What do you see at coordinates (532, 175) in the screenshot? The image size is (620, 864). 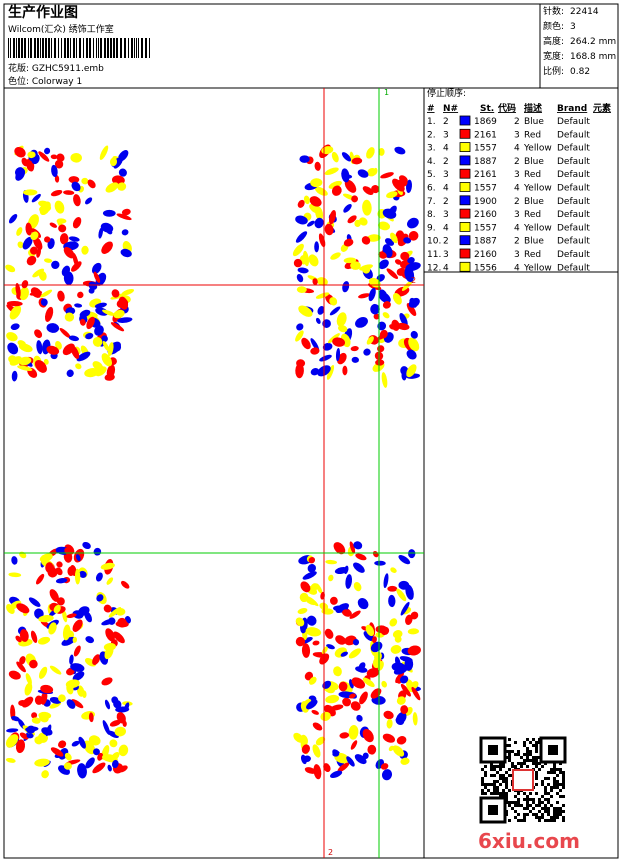 I see `description: Red` at bounding box center [532, 175].